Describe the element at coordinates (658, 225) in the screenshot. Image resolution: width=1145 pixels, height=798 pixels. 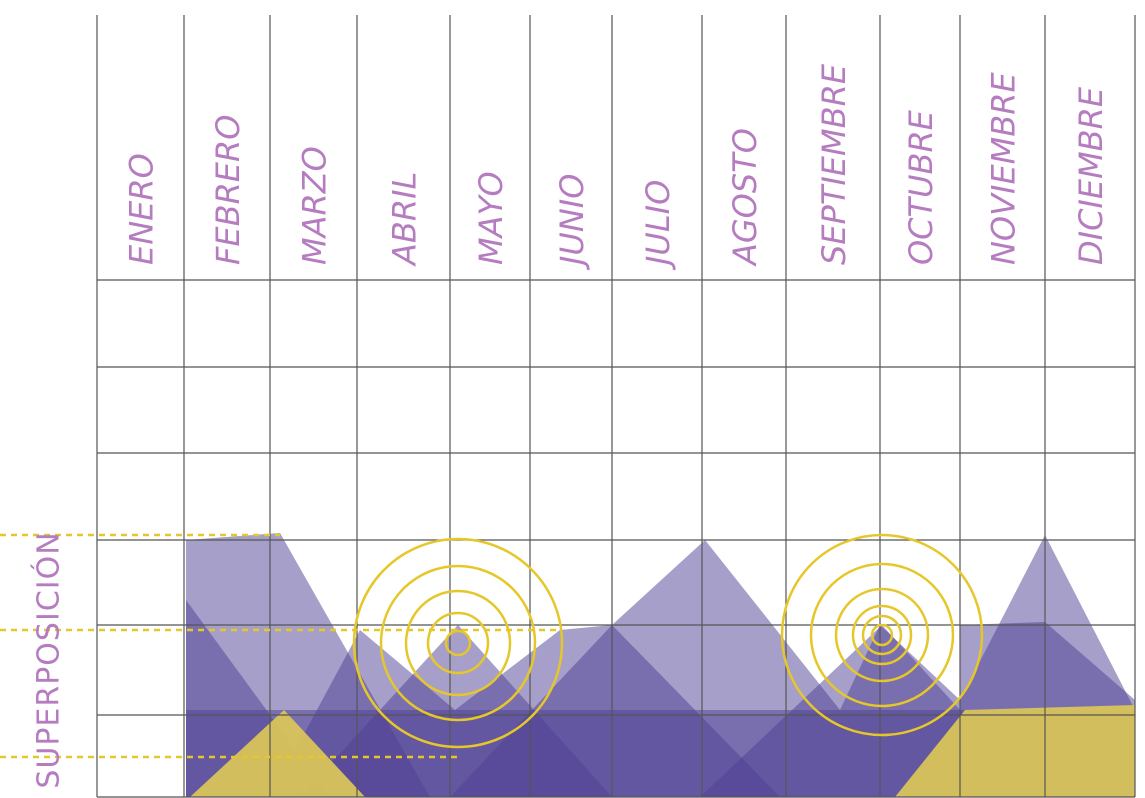
I see `month-label: JULIO` at that location.